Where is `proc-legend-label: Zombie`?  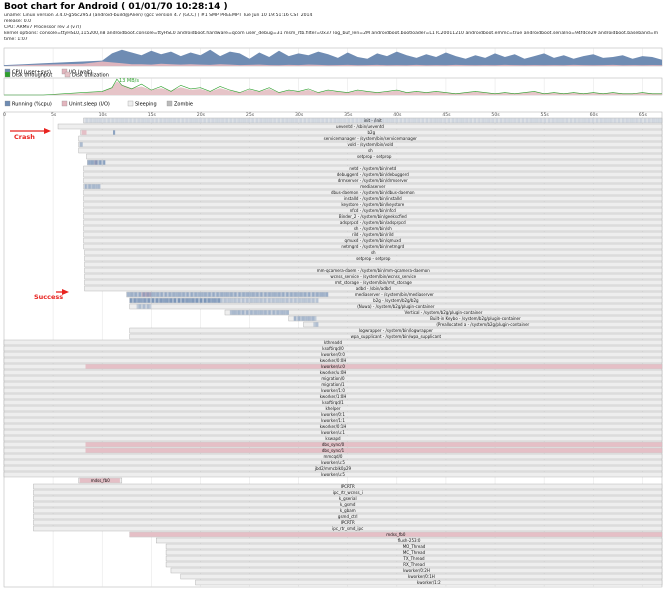
proc-legend-label: Zombie is located at coordinates (183, 105).